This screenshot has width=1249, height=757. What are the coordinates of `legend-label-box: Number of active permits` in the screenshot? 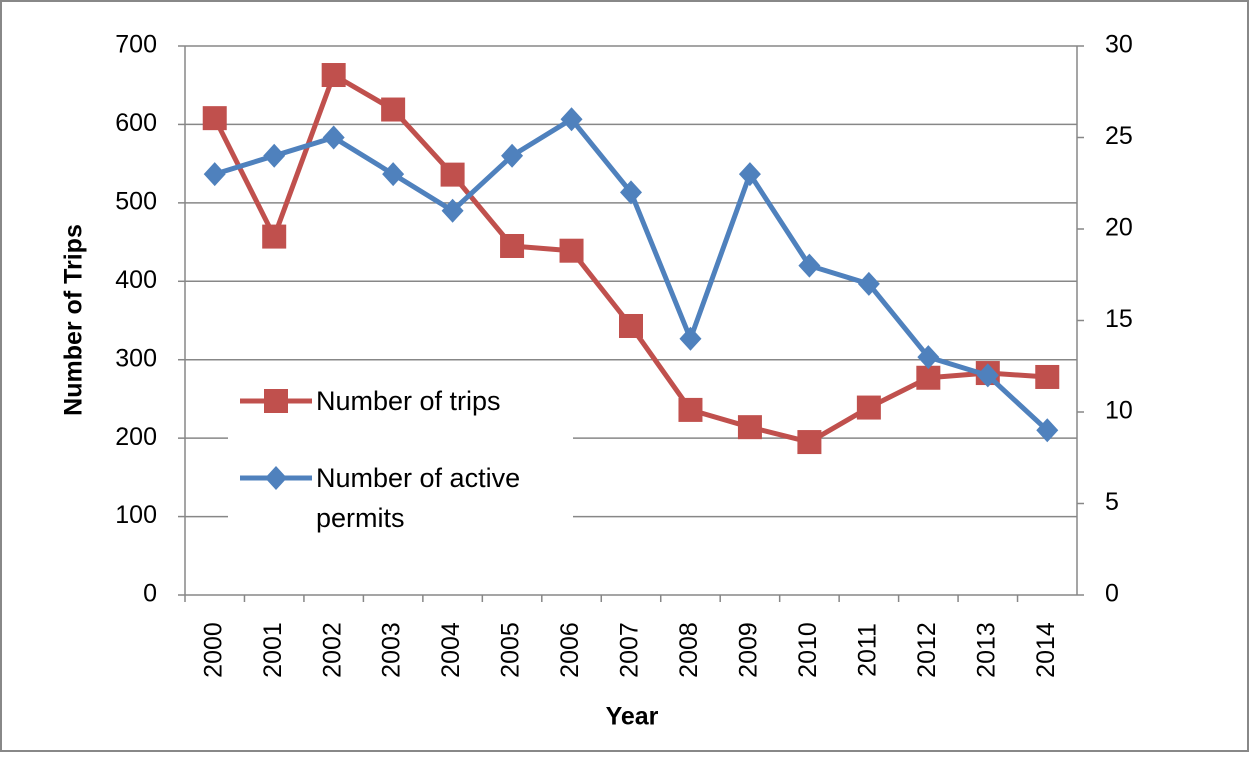 It's located at (418, 498).